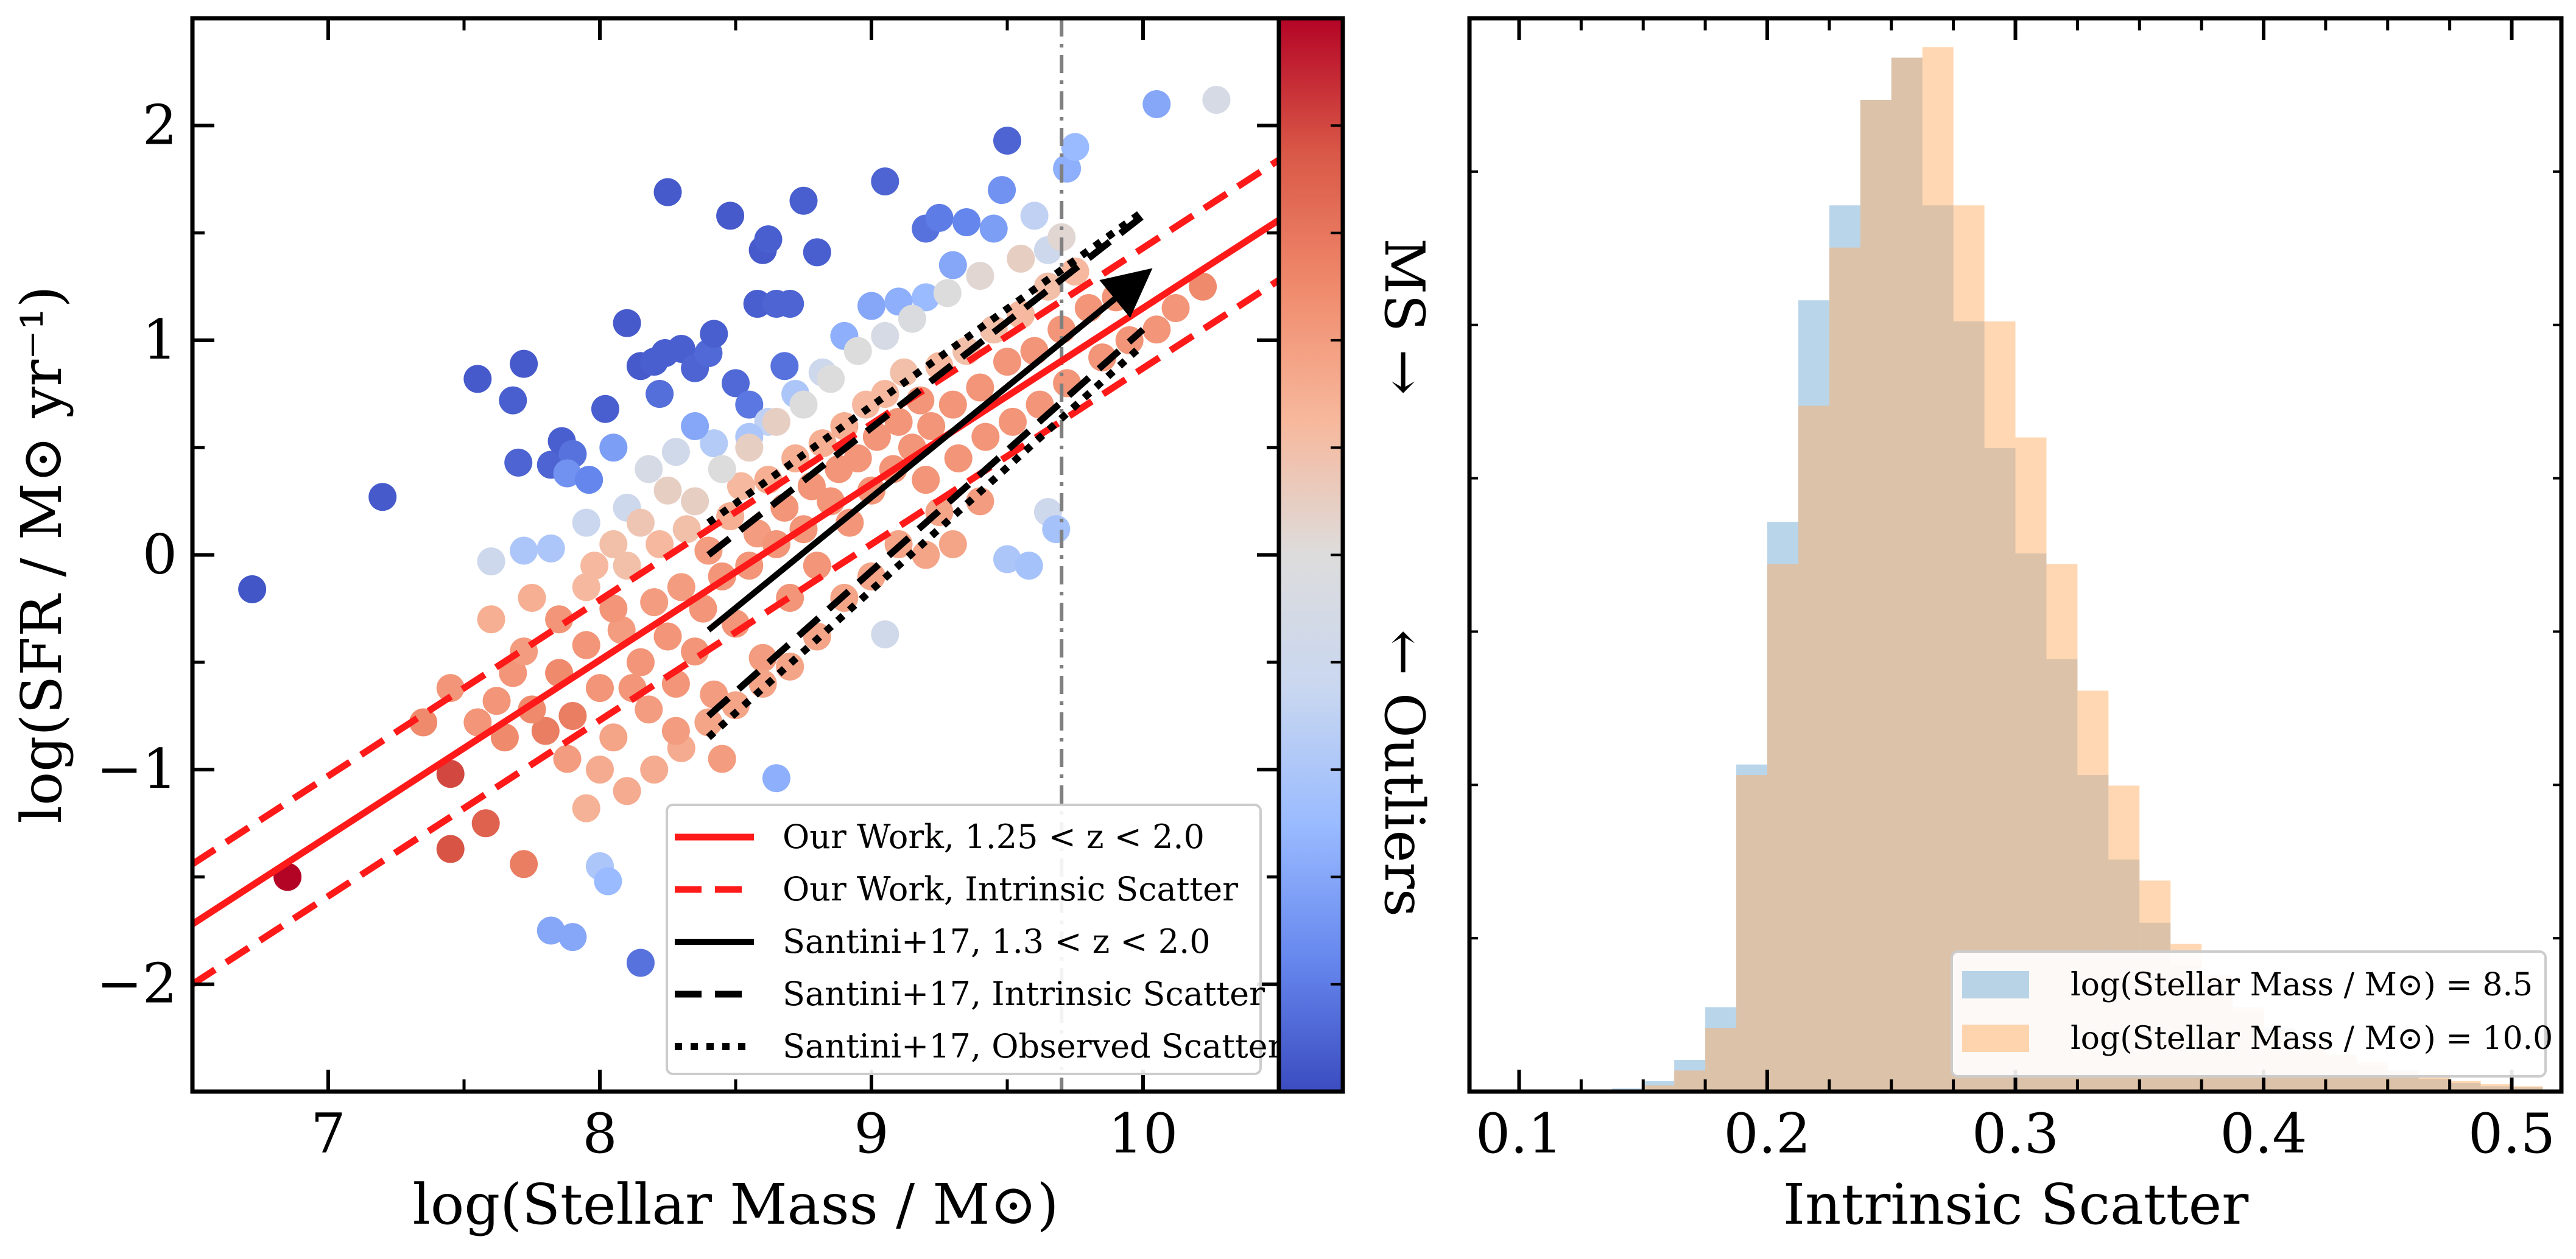 This screenshot has width=2576, height=1259. I want to click on colorbar-bottom-label: ← Outliers, so click(1404, 773).